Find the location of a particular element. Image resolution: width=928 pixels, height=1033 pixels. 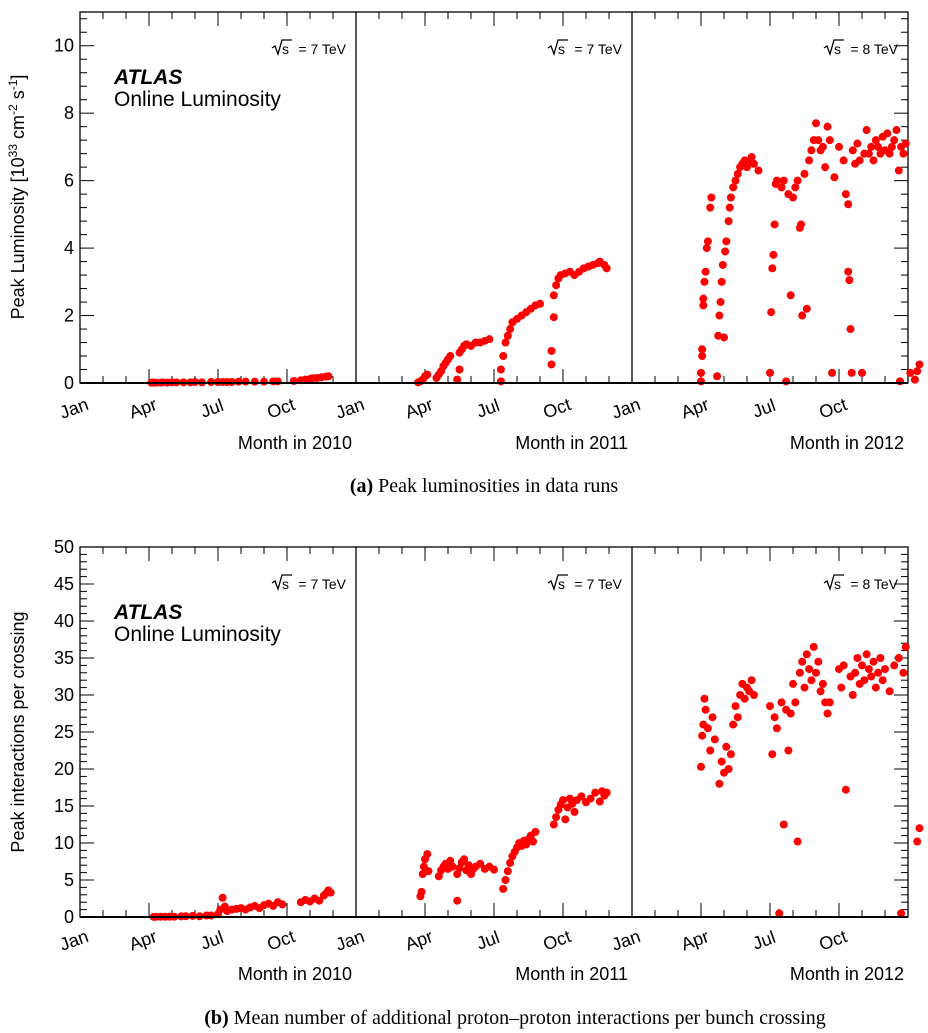

y-label-superscript: 33 is located at coordinates (13, 151).